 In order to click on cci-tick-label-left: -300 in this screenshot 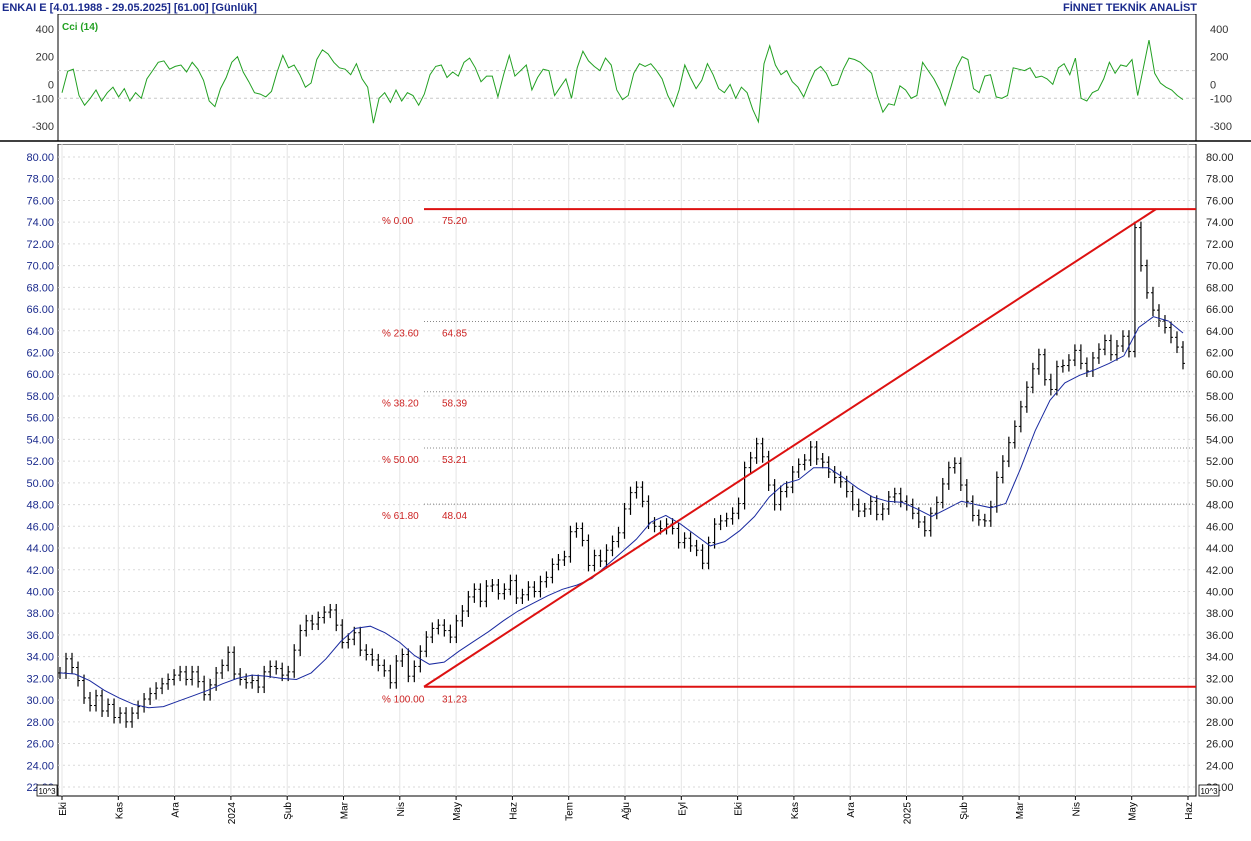, I will do `click(43, 127)`.